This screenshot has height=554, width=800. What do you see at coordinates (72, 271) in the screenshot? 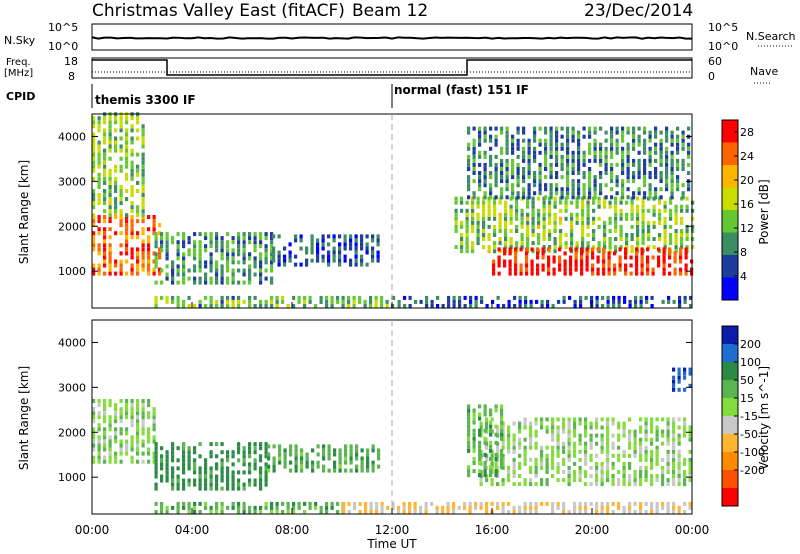
I see `y-tick-label: 1000` at bounding box center [72, 271].